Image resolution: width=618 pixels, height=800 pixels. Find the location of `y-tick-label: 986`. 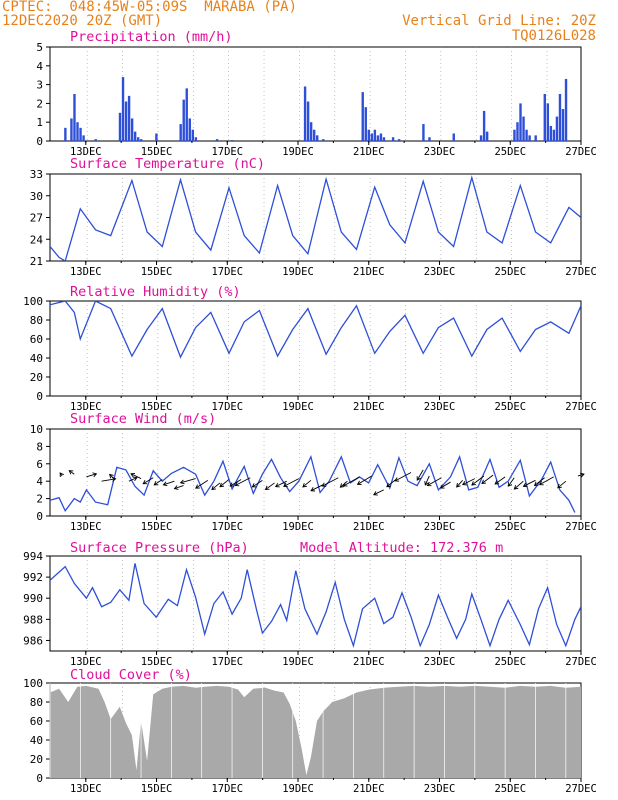

y-tick-label: 986 is located at coordinates (33, 640).